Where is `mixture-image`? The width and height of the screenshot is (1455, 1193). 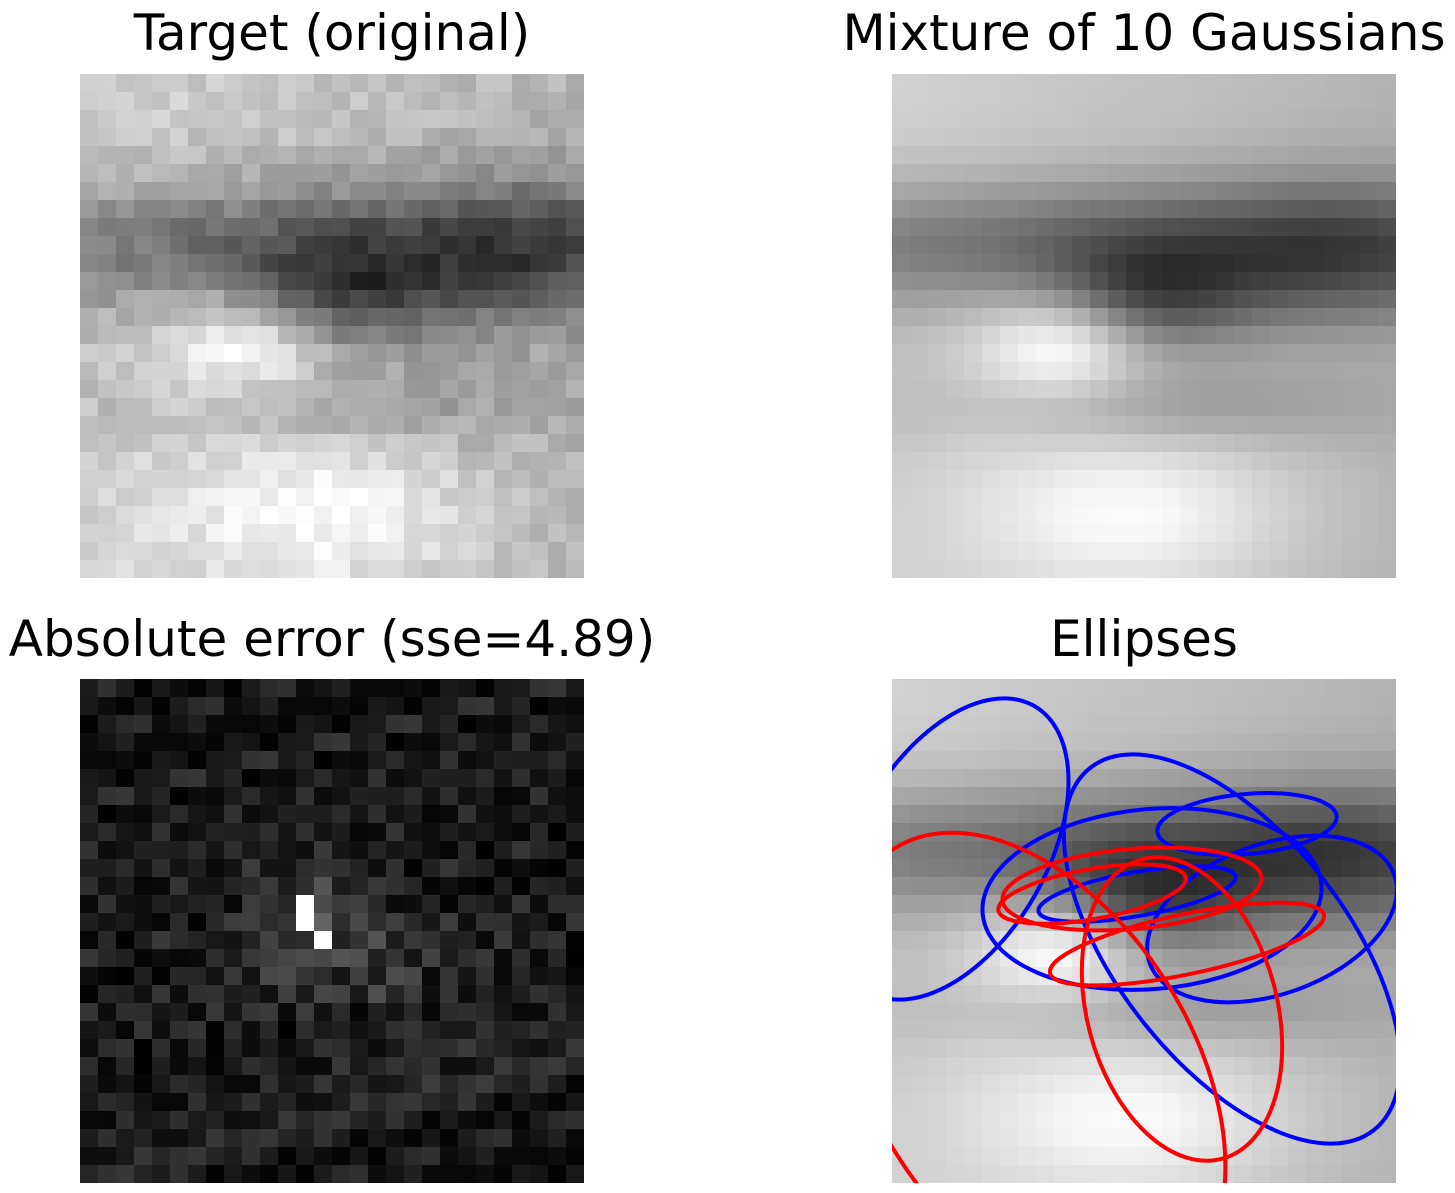 mixture-image is located at coordinates (1144, 326).